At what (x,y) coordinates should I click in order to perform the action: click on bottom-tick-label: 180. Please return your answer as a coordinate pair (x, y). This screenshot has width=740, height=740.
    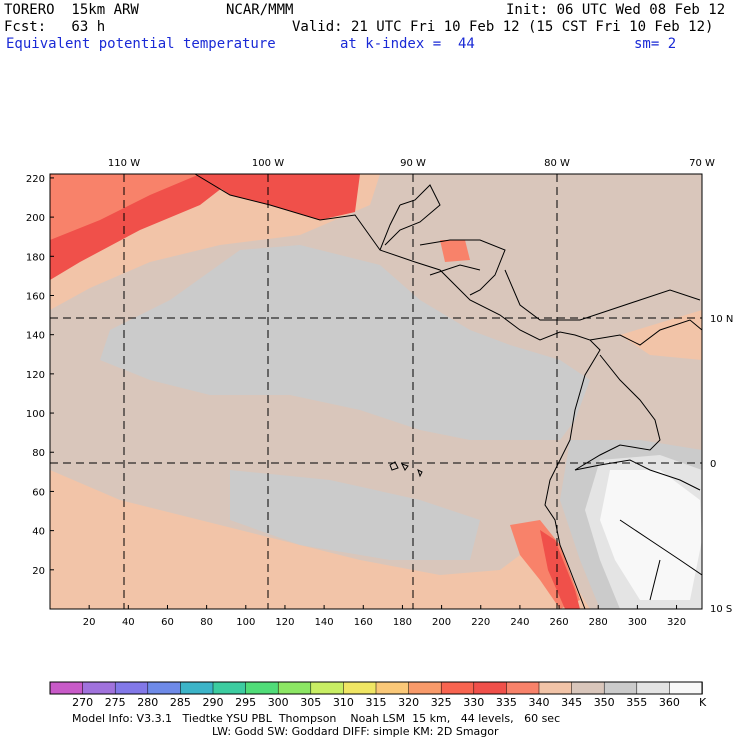
    Looking at the image, I should click on (402, 622).